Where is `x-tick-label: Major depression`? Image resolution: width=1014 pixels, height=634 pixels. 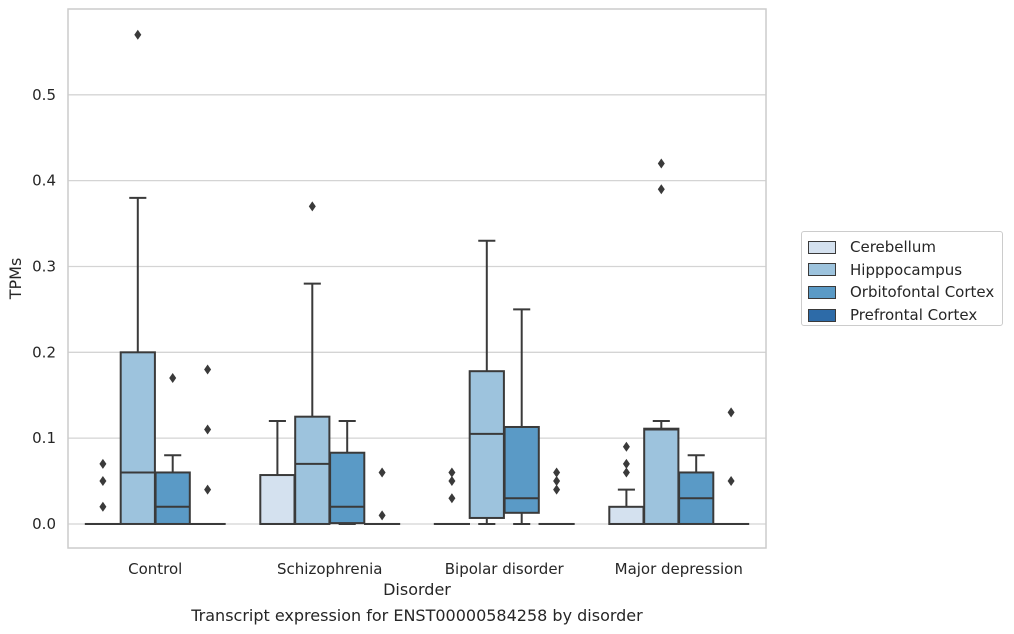 x-tick-label: Major depression is located at coordinates (679, 569).